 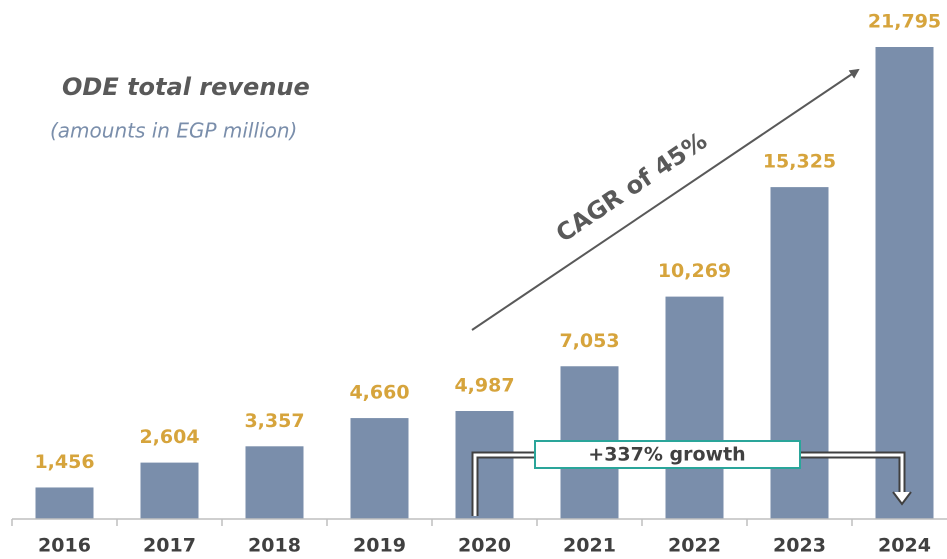 I want to click on value-label: 21,795, so click(x=904, y=22).